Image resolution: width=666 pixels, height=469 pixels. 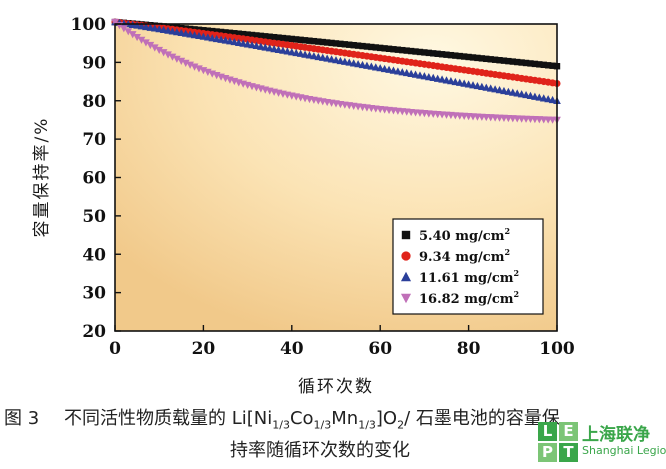 I want to click on y-tick-label: 100, so click(x=89, y=25).